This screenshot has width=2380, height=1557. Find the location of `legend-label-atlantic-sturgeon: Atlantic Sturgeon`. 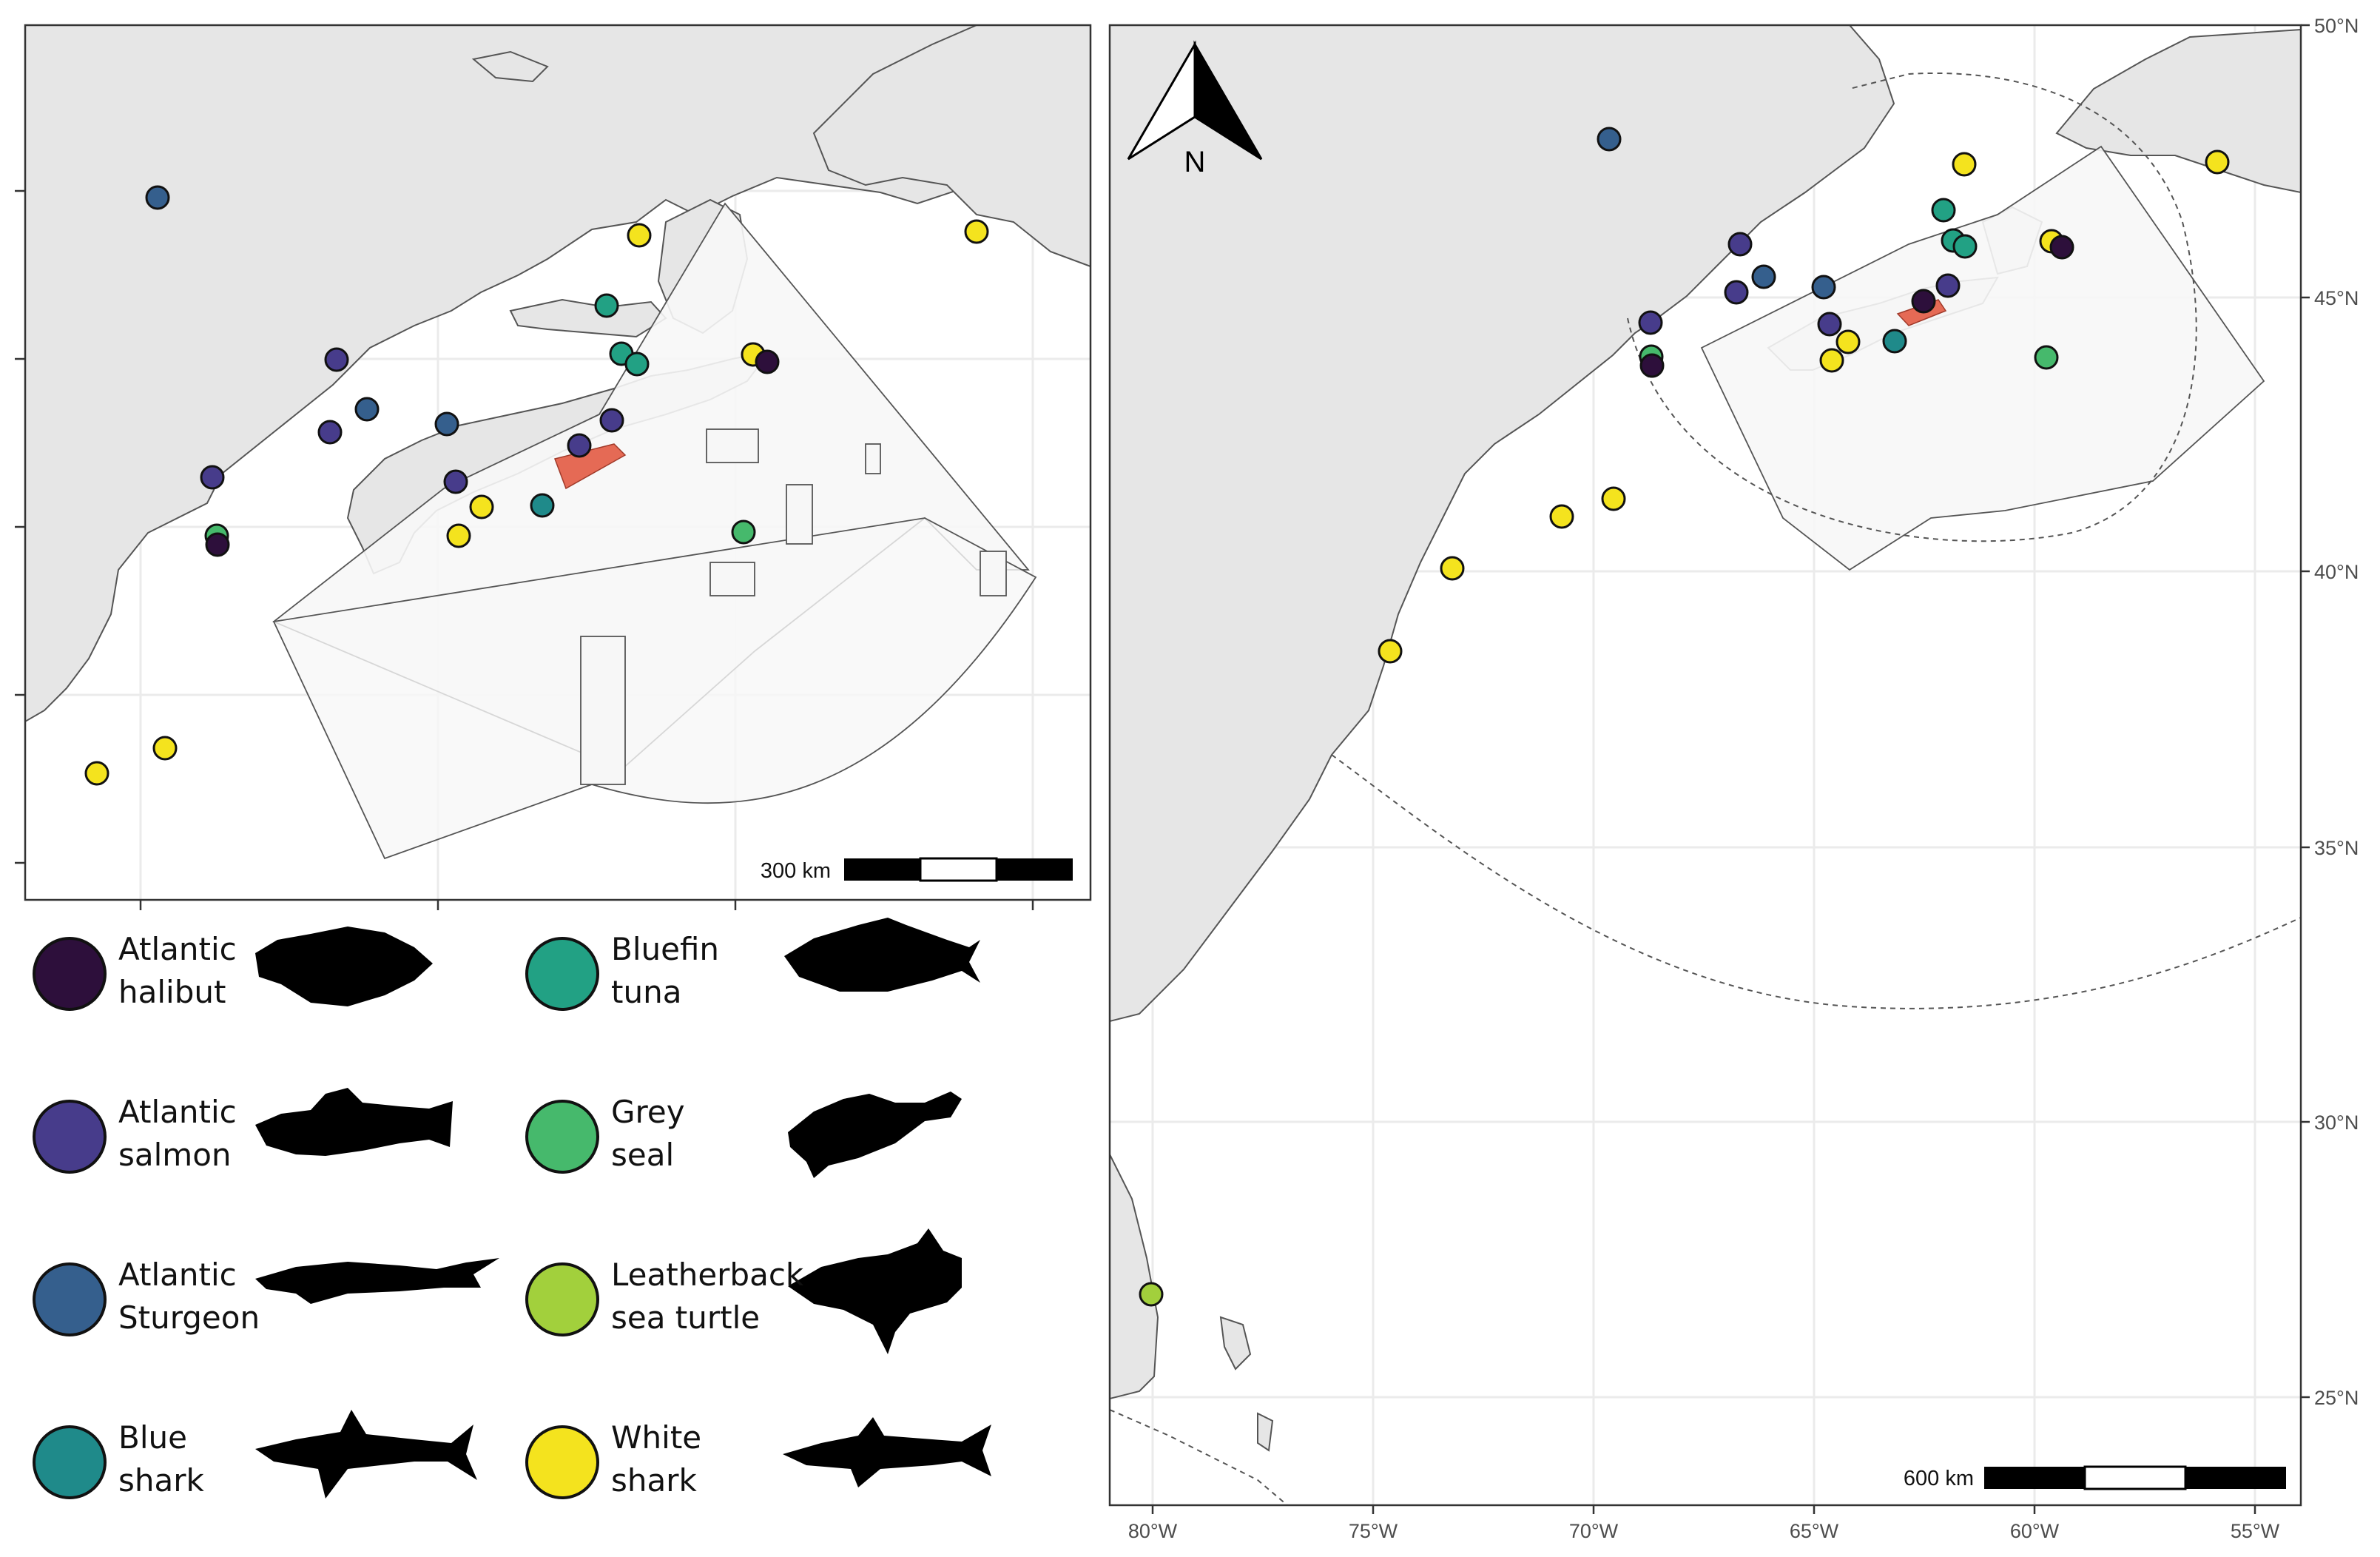

legend-label-atlantic-sturgeon: Atlantic Sturgeon is located at coordinates (189, 1296).